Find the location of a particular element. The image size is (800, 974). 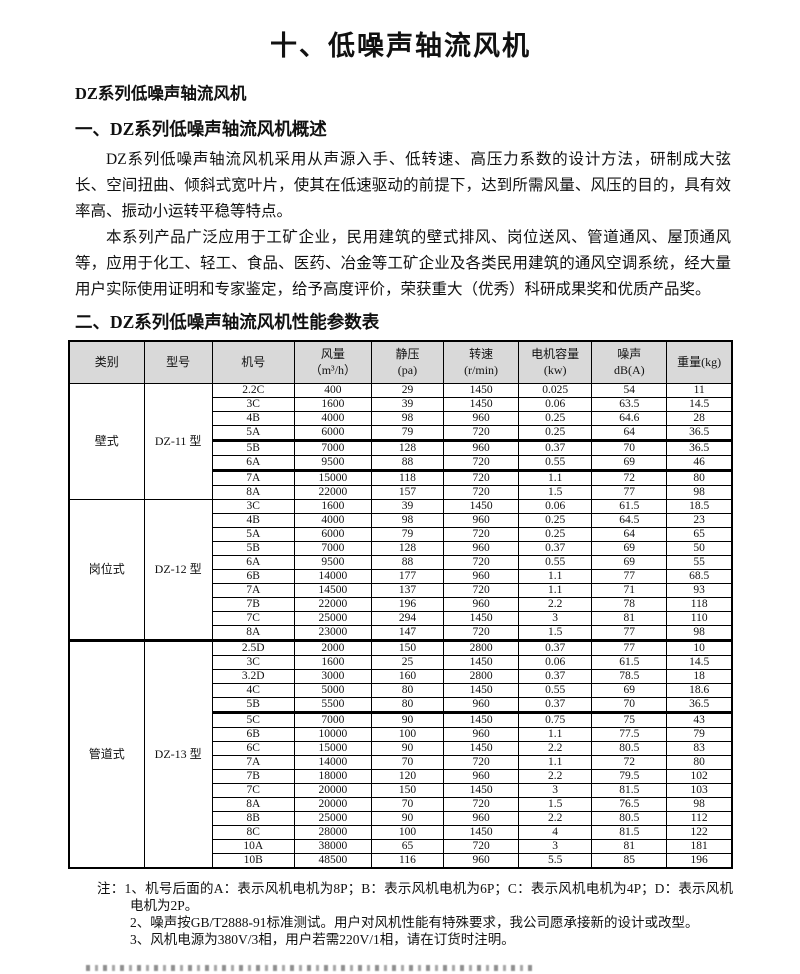

category-cell: 岗位式 is located at coordinates (106, 569).